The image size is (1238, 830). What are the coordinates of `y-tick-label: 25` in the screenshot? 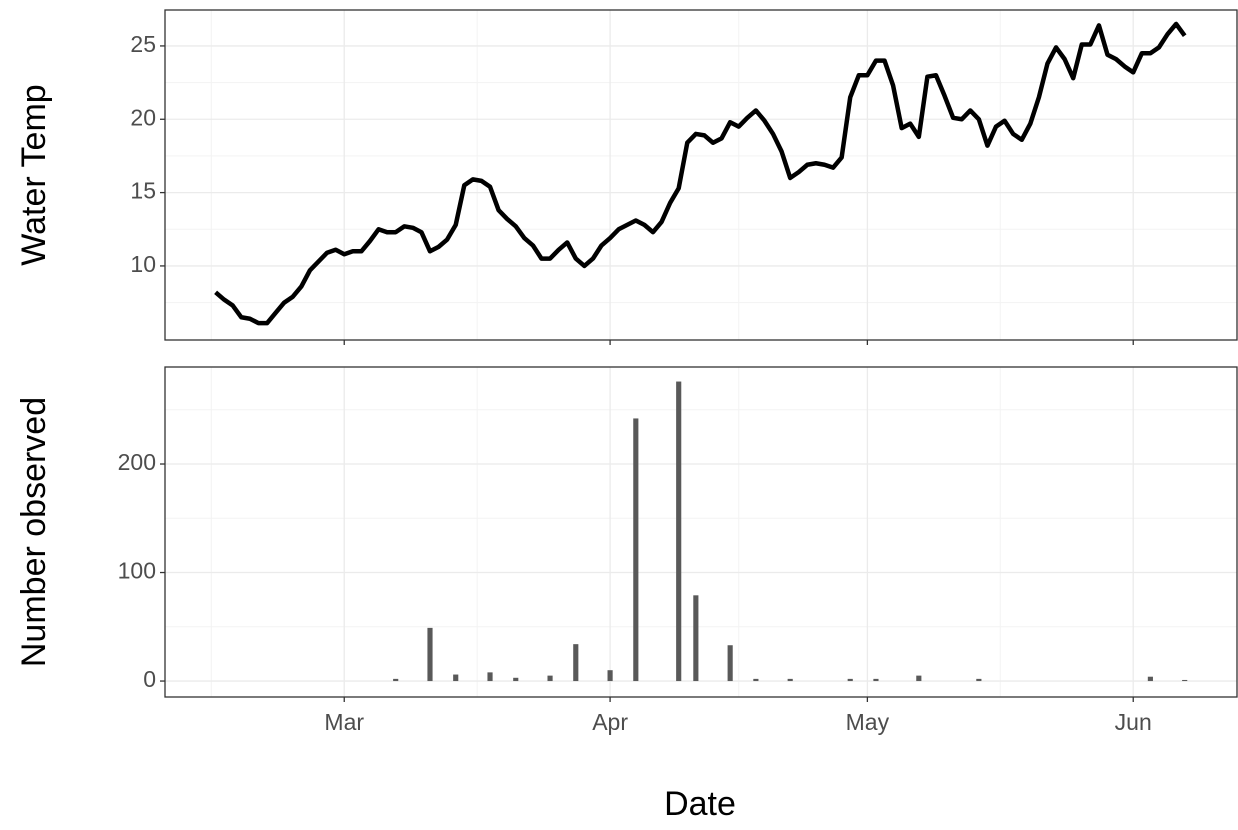 It's located at (143, 44).